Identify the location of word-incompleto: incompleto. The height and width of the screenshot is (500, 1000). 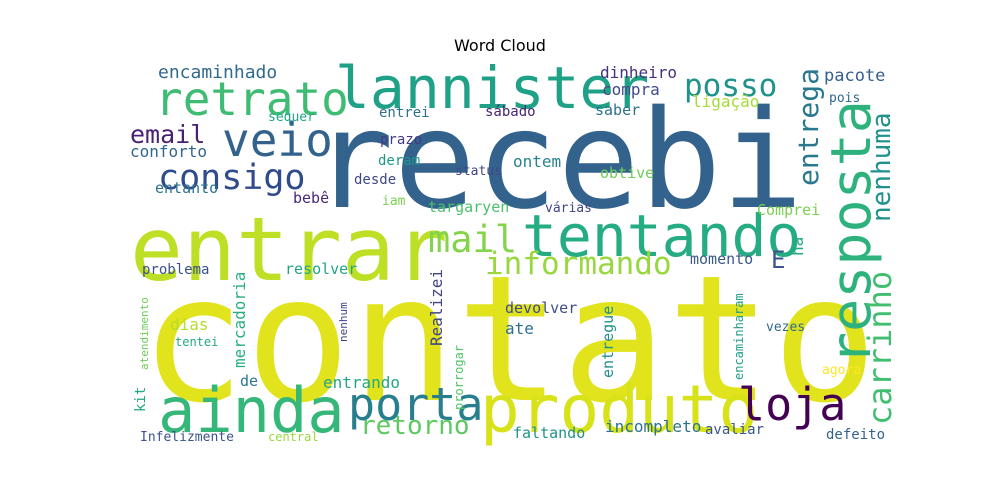
(653, 426).